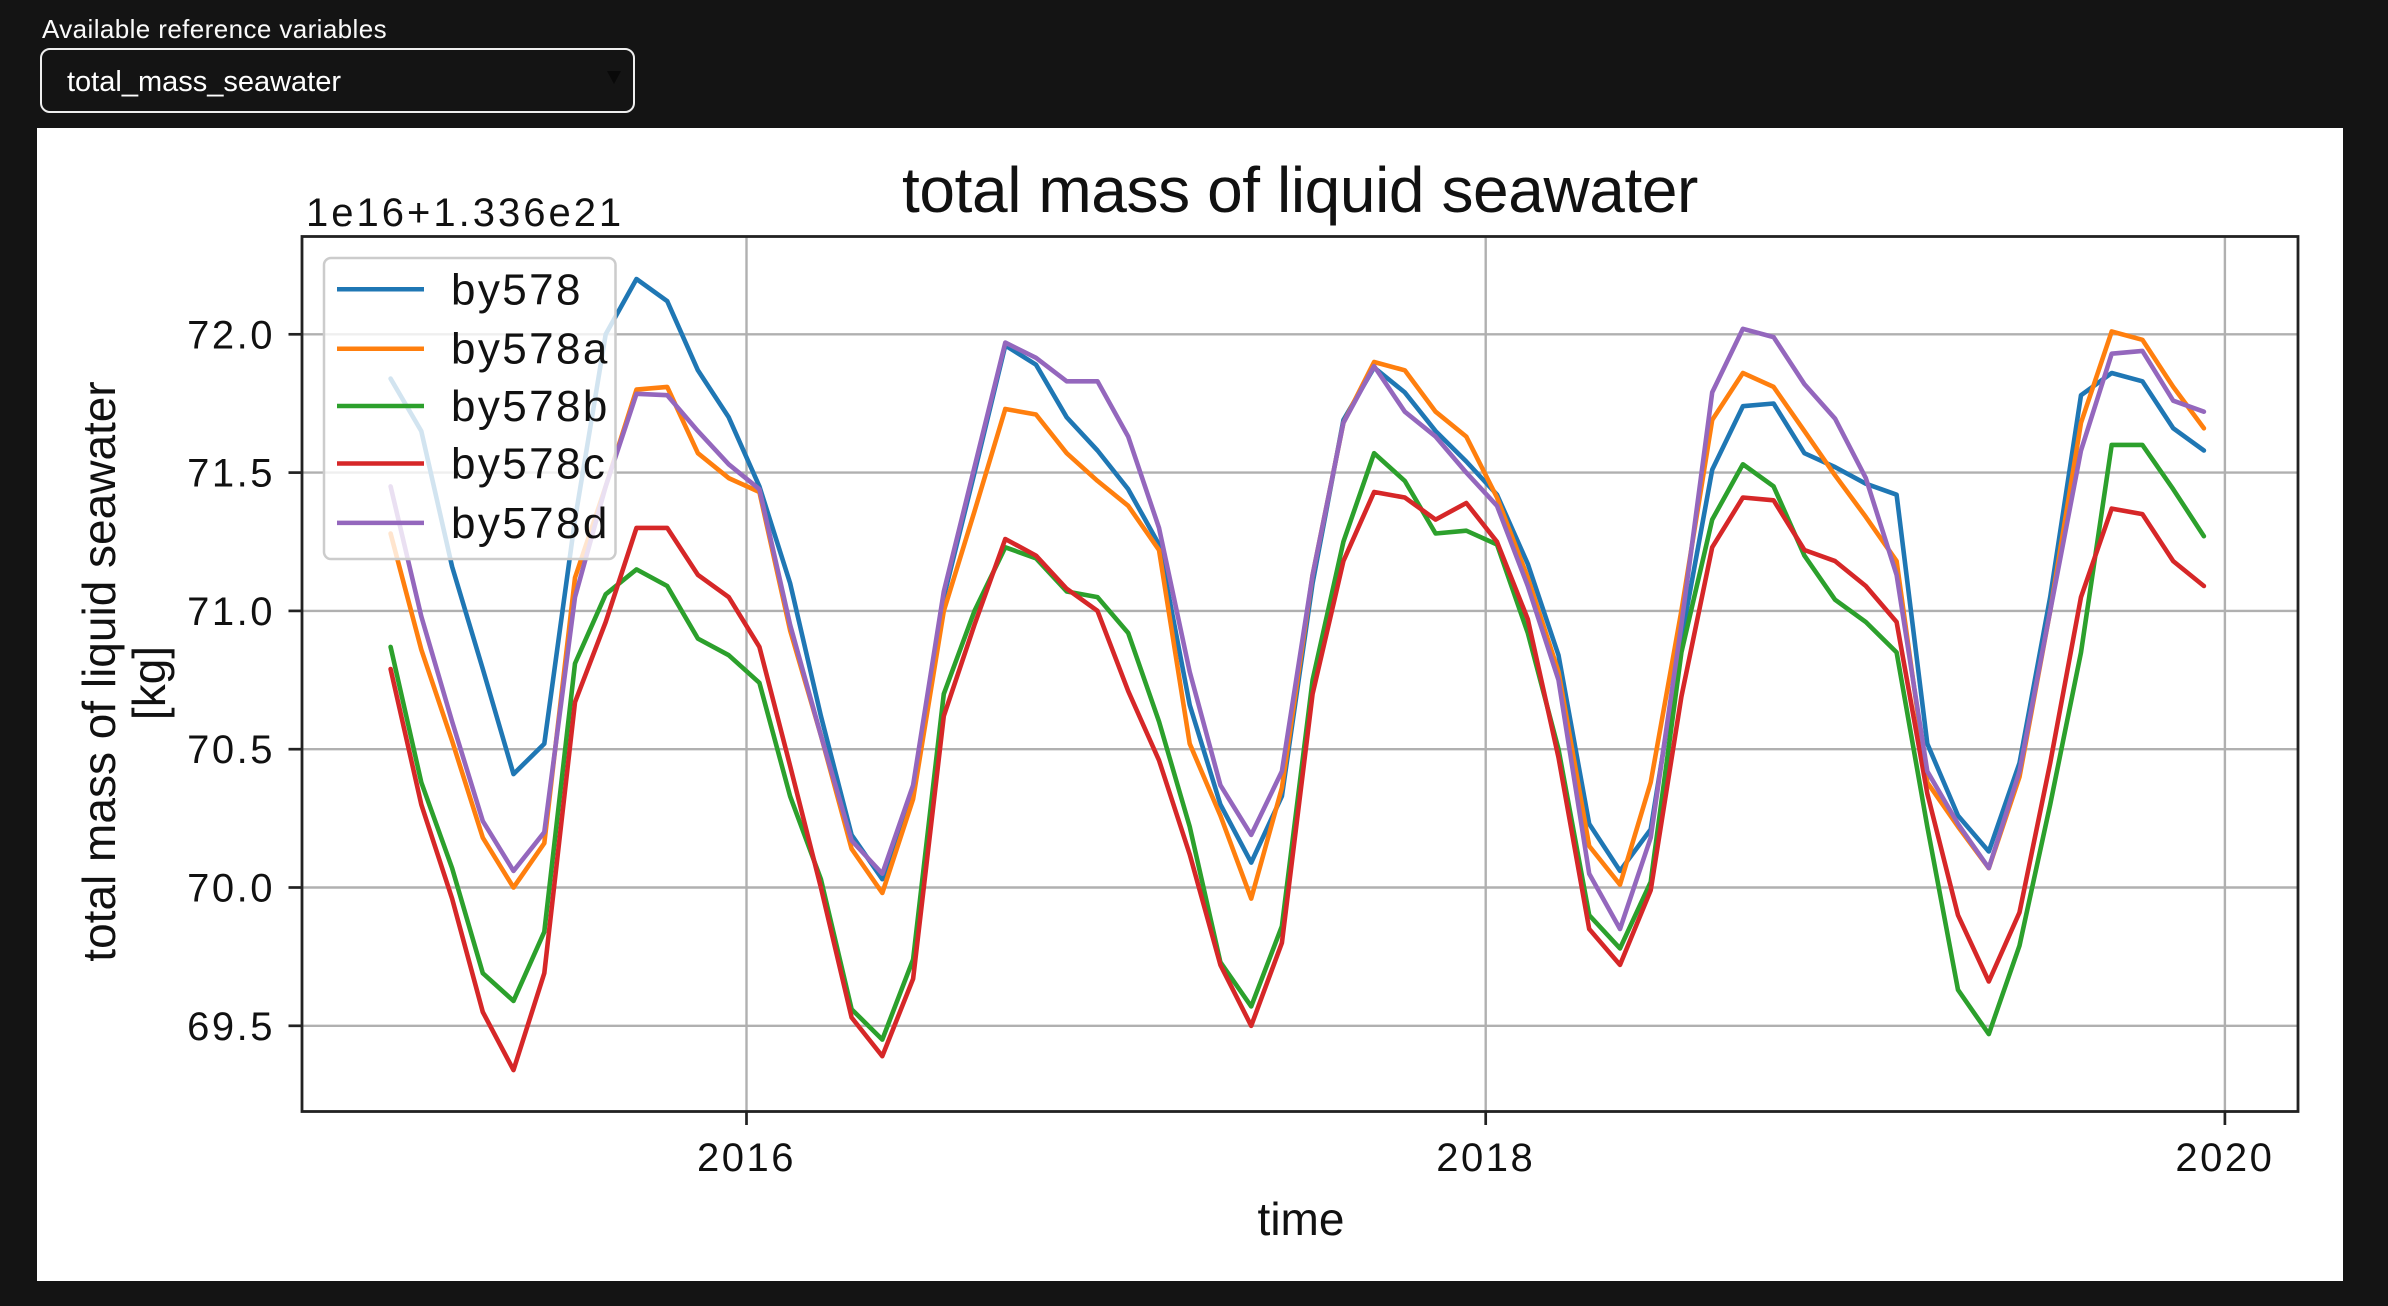 The image size is (2388, 1306). What do you see at coordinates (149, 683) in the screenshot?
I see `svg-text: [kg]` at bounding box center [149, 683].